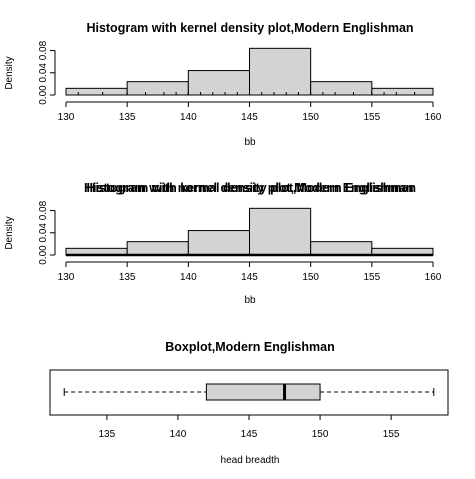 This screenshot has height=479, width=475. What do you see at coordinates (250, 460) in the screenshot?
I see `panel-3-x-label: head breadth` at bounding box center [250, 460].